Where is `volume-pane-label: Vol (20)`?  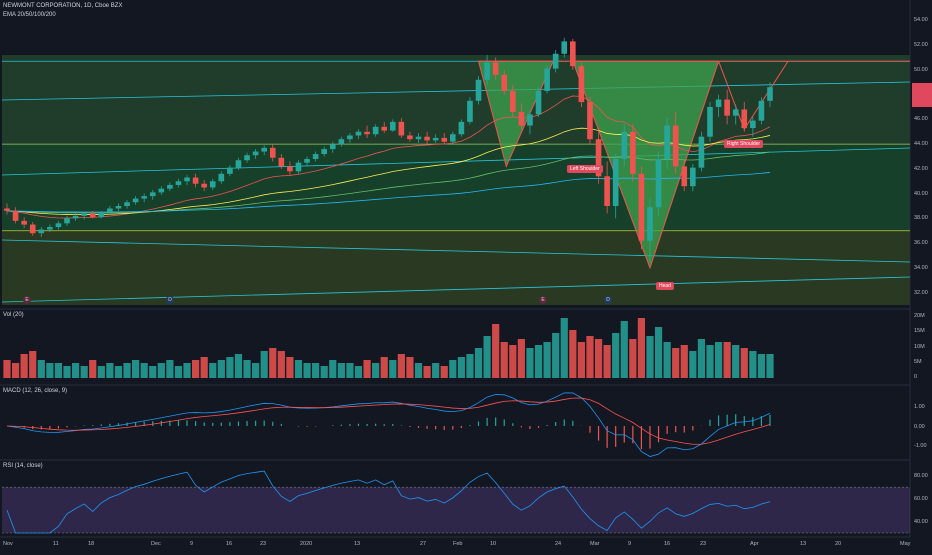
volume-pane-label: Vol (20) is located at coordinates (13, 315).